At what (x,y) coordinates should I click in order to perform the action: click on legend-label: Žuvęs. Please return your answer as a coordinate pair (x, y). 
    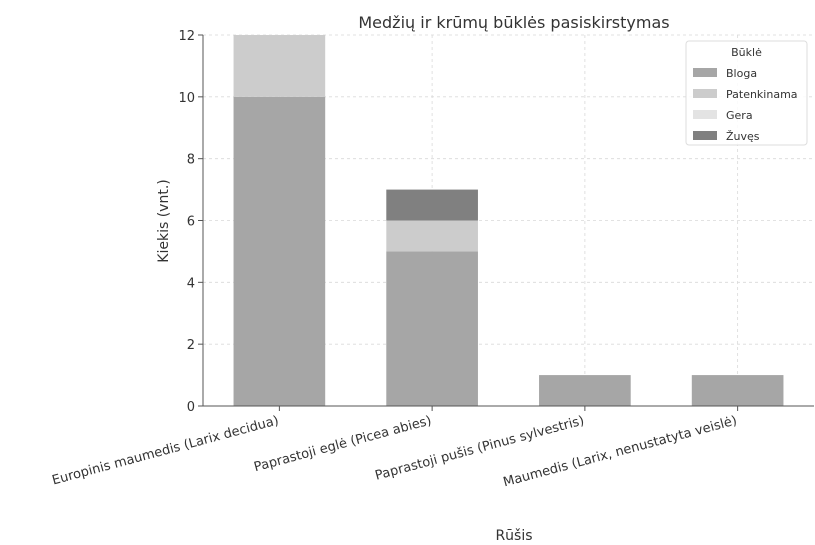
    Looking at the image, I should click on (743, 136).